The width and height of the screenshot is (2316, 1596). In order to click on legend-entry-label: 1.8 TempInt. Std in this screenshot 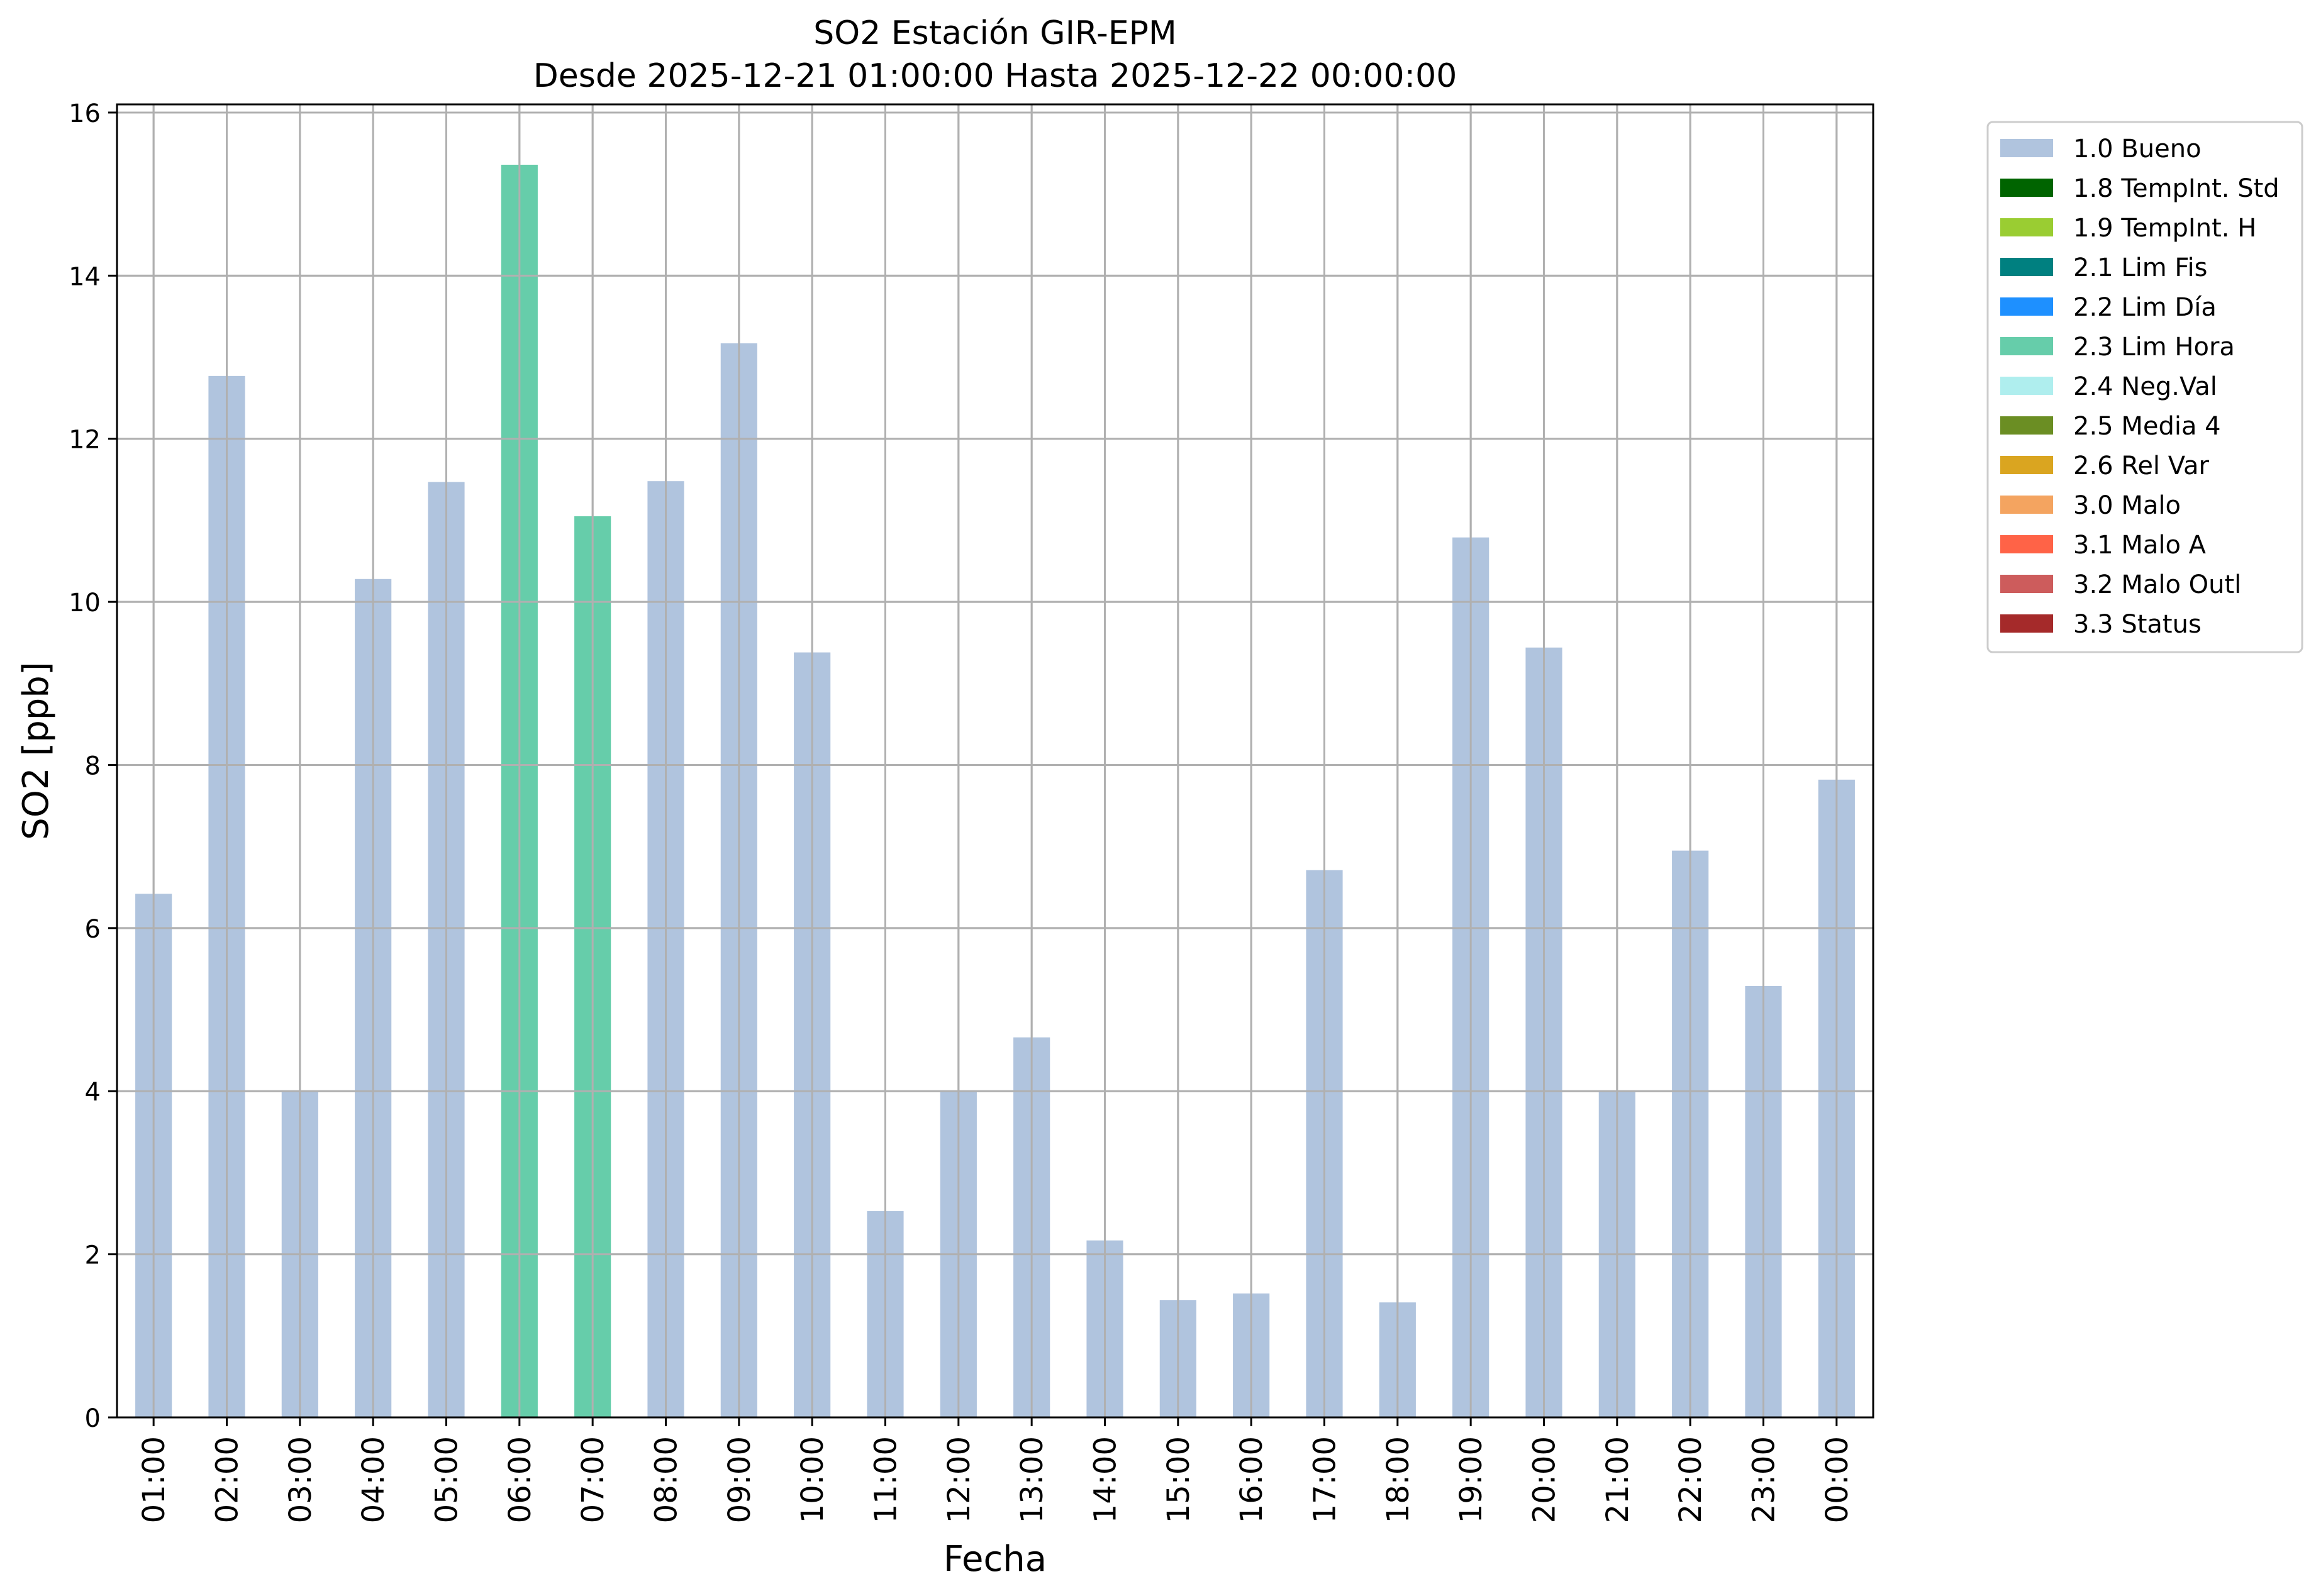, I will do `click(2176, 188)`.